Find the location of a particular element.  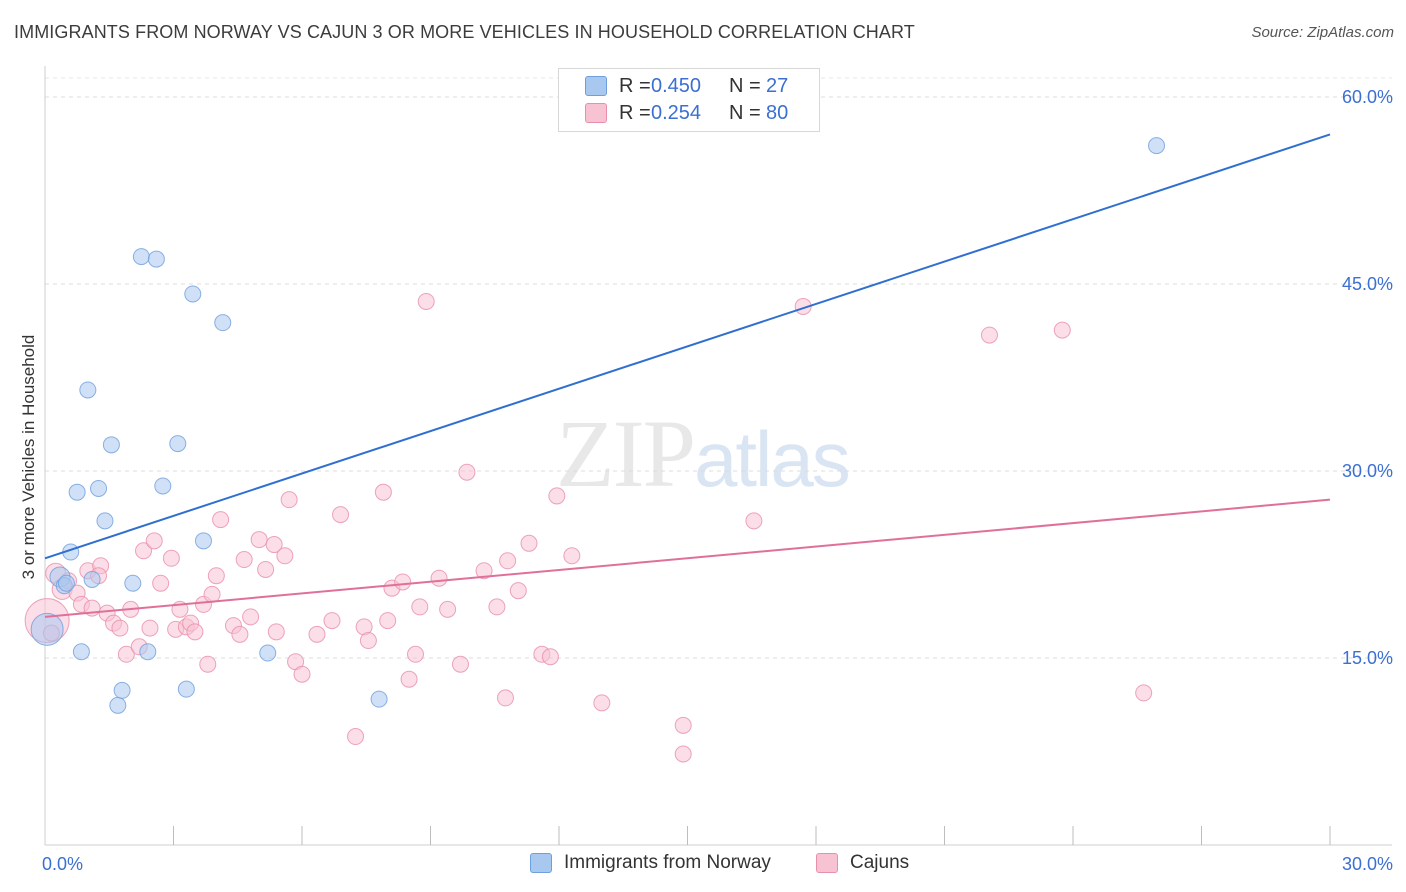

y-tick-label: 30.0% is located at coordinates (1367, 471).